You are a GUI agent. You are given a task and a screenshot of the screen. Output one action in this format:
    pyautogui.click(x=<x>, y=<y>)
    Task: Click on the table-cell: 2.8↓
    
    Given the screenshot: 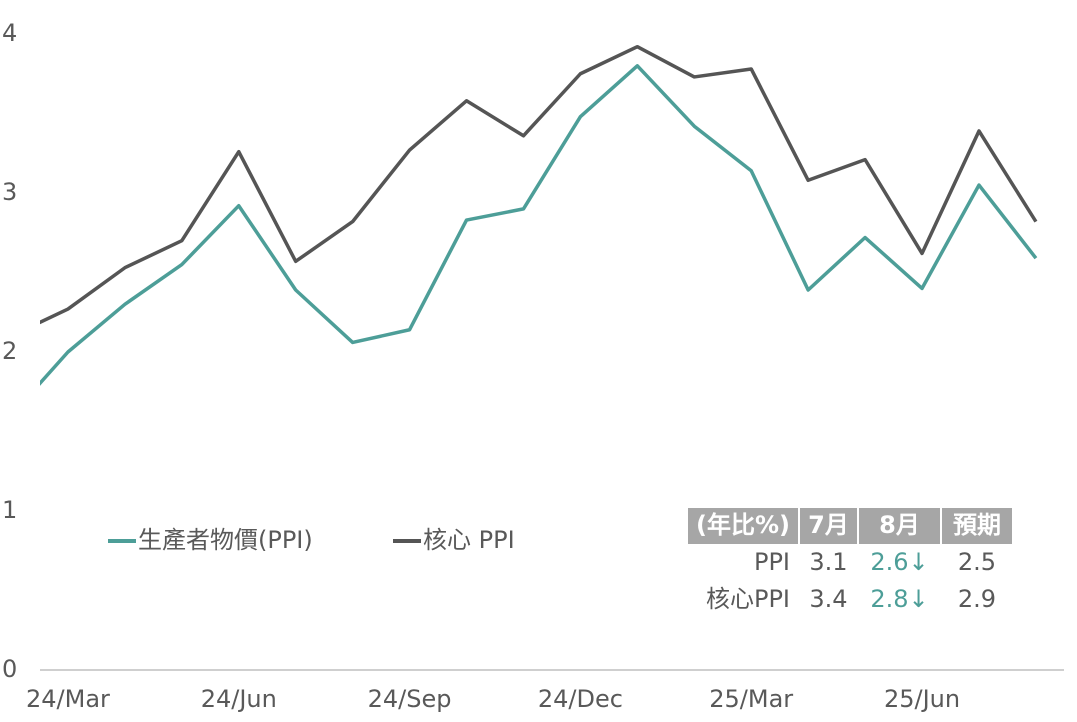 What is the action you would take?
    pyautogui.click(x=899, y=599)
    